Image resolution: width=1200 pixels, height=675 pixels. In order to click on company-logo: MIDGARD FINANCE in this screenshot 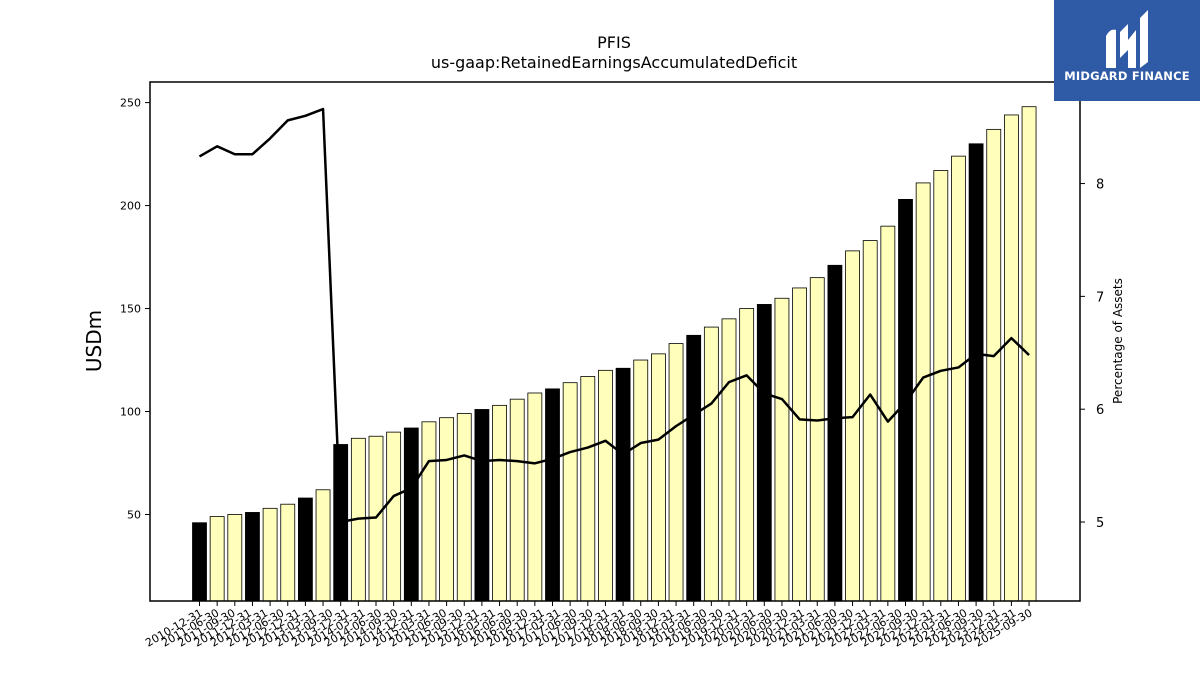, I will do `click(1127, 50)`.